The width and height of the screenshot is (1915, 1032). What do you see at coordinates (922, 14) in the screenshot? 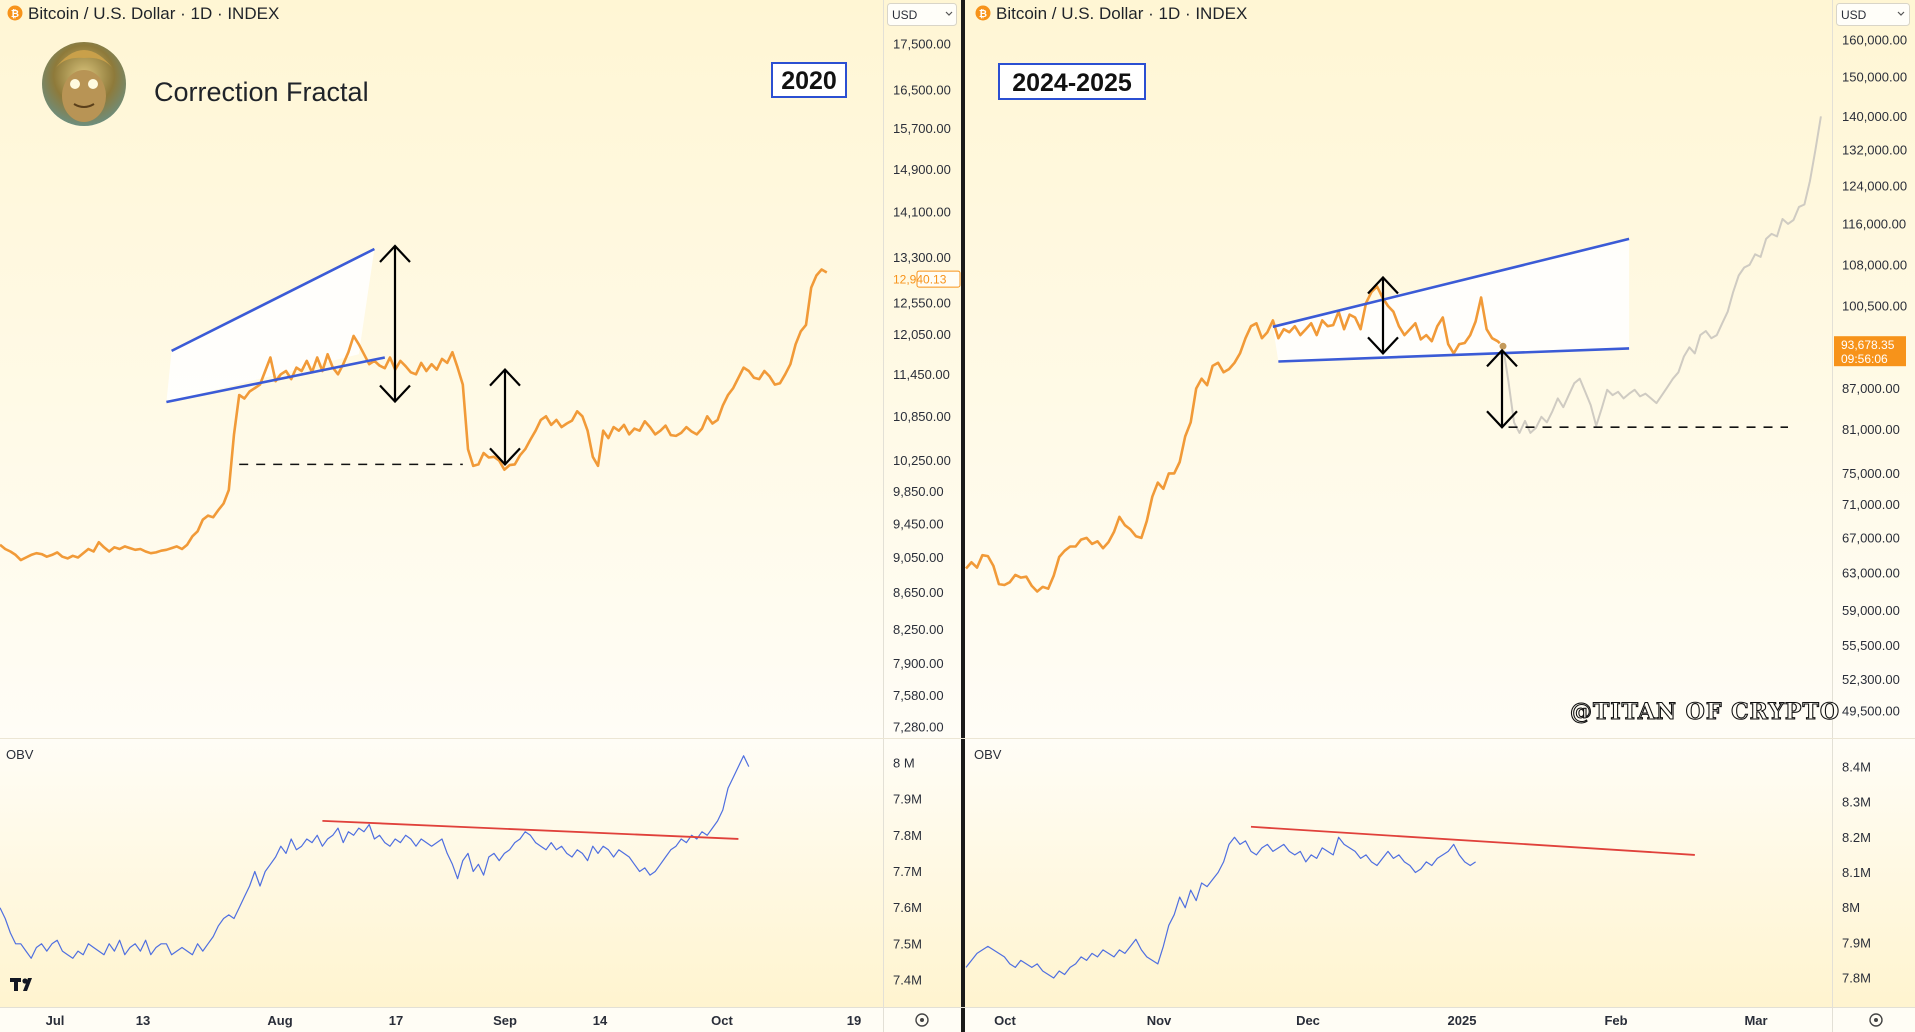
I see `left-currency-selector: USD` at bounding box center [922, 14].